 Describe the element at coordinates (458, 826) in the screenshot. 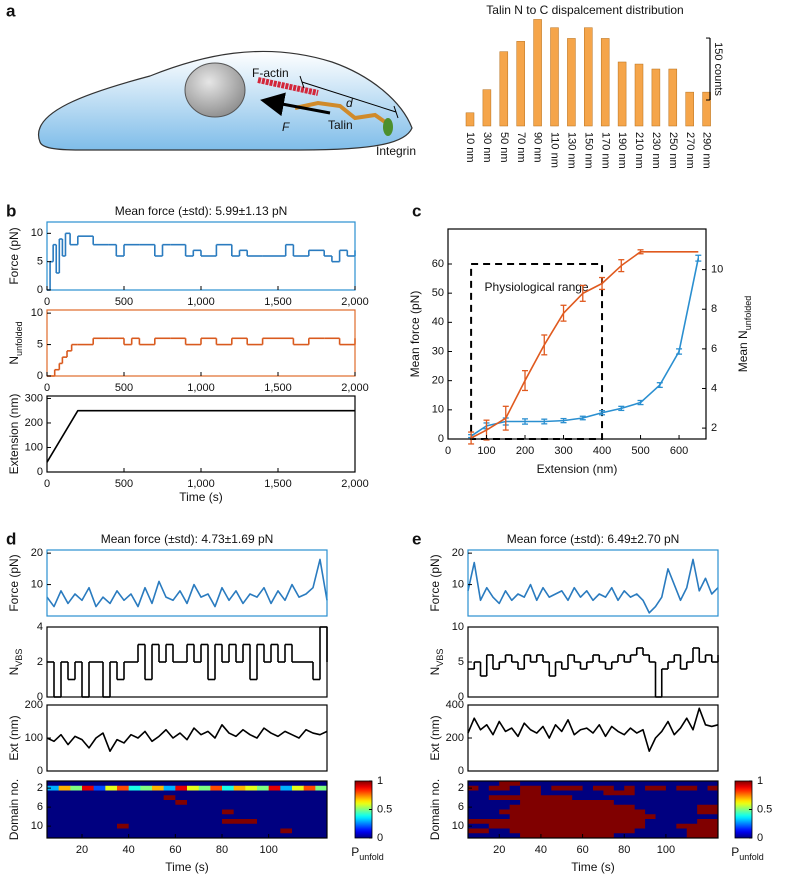

I see `y-tick-label: 10` at that location.